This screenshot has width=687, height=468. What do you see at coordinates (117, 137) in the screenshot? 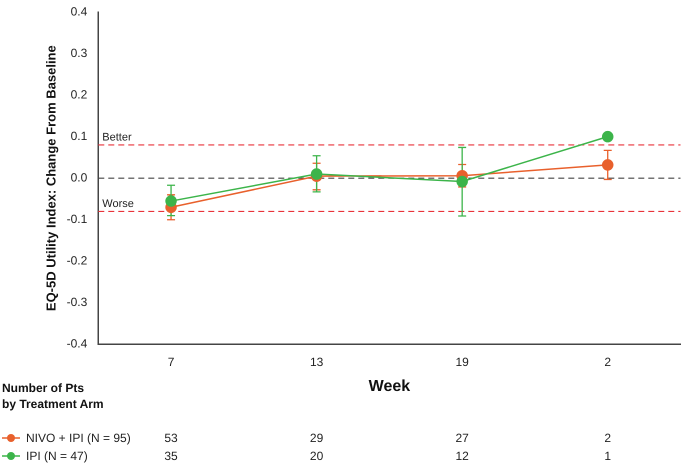
I see `ref-line-label: Better` at bounding box center [117, 137].